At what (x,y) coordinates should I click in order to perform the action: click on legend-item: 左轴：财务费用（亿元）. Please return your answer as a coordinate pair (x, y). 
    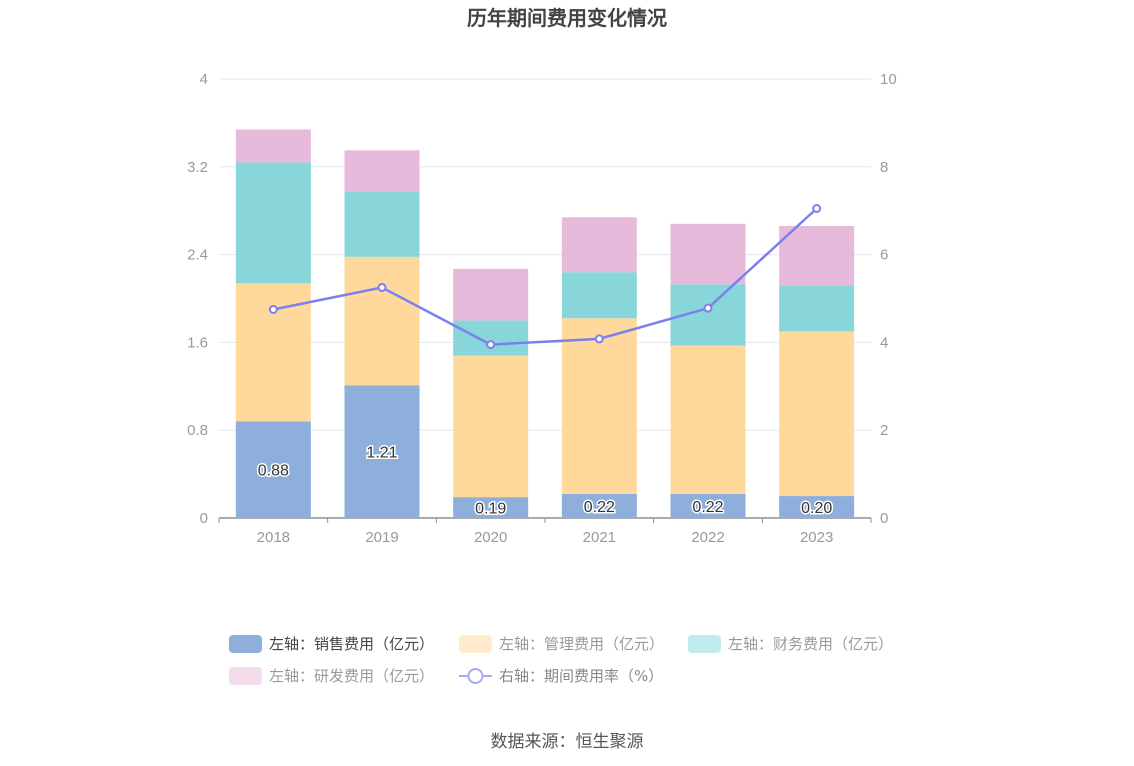
    Looking at the image, I should click on (790, 644).